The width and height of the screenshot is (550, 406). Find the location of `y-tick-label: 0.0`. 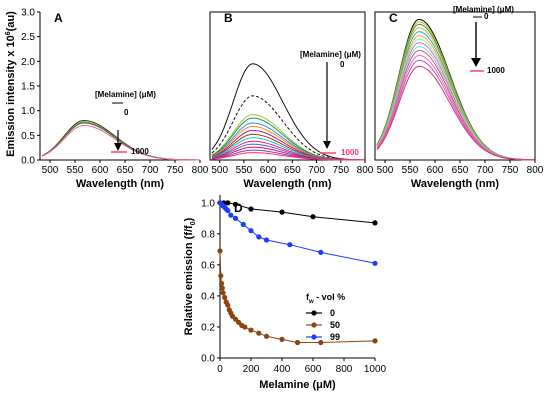

y-tick-label: 0.0 is located at coordinates (28, 161).